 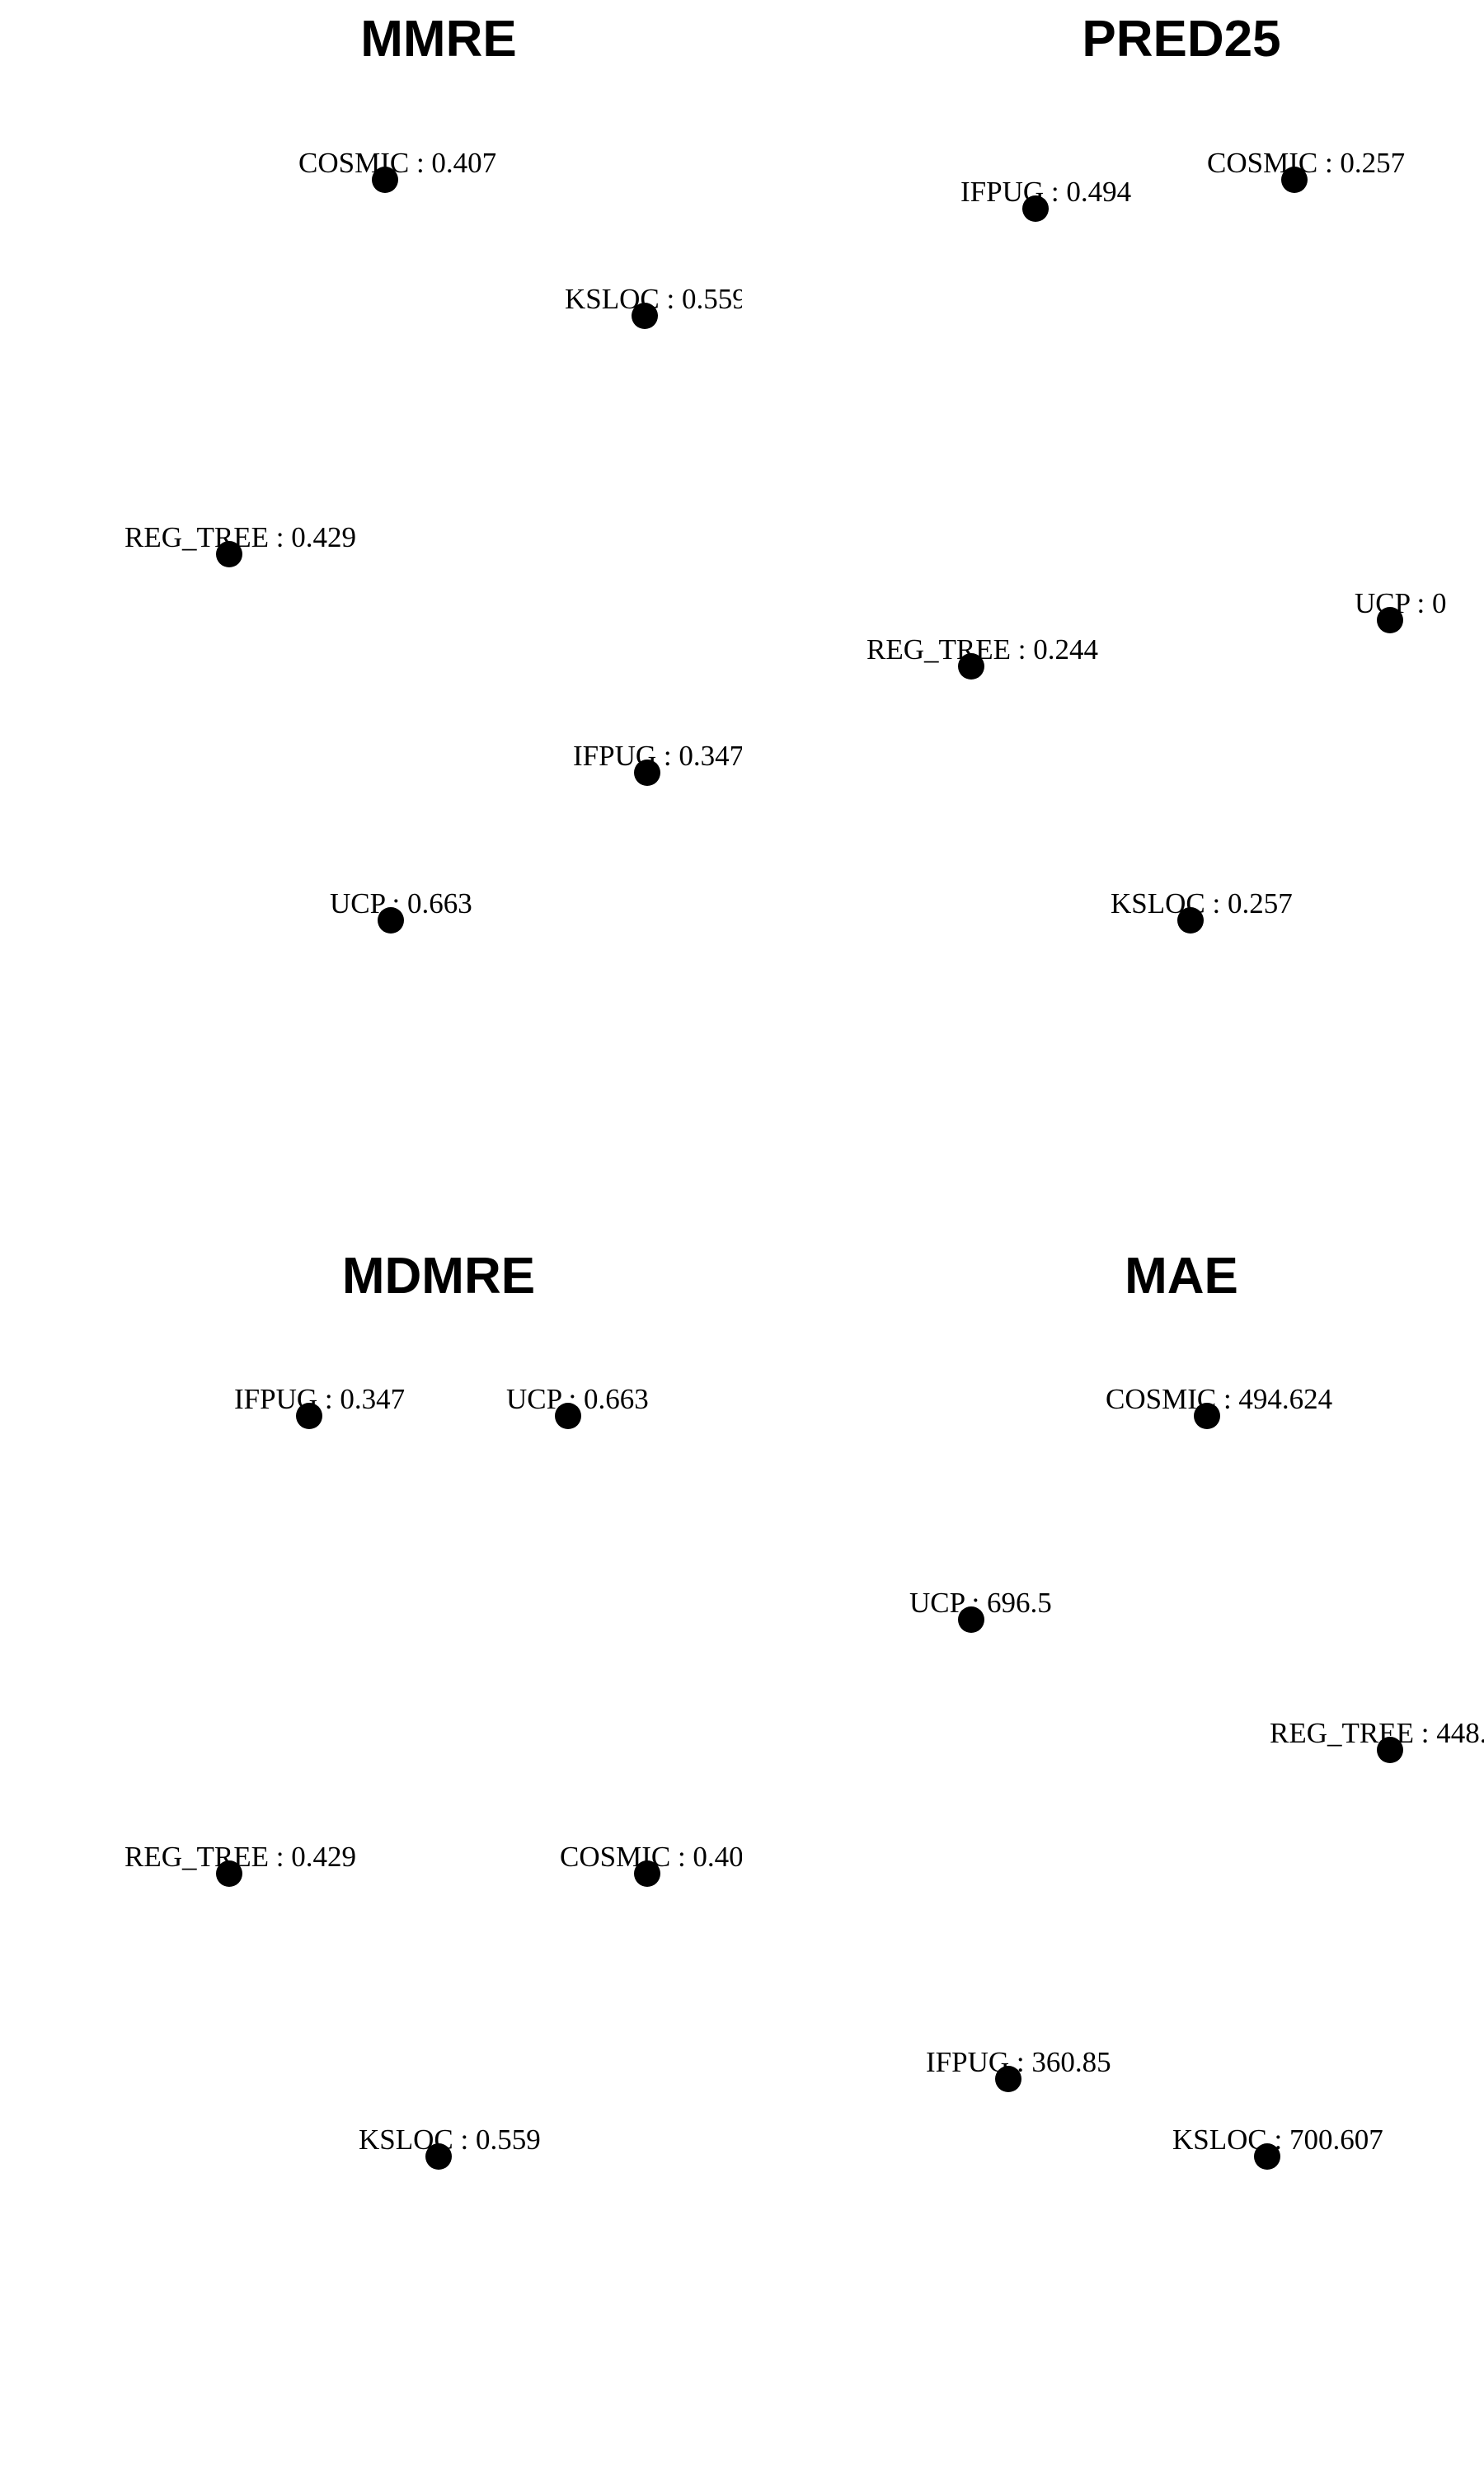 I want to click on point-label-ucp: UCP : 696.5, so click(x=980, y=1603).